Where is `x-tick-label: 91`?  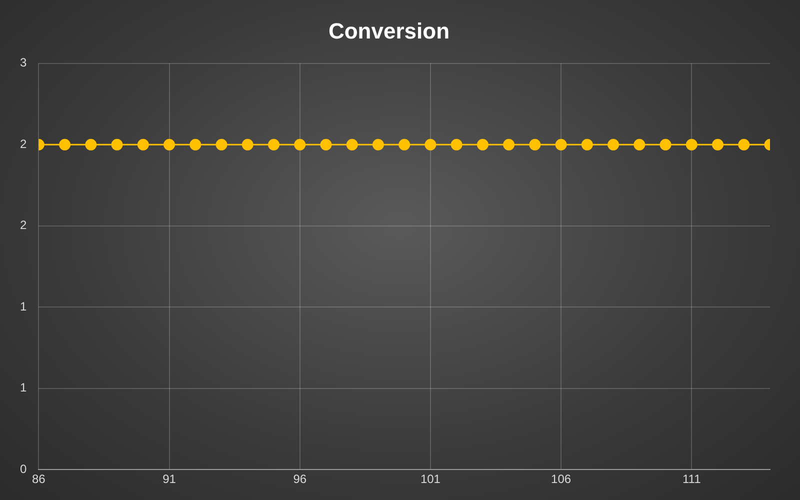
x-tick-label: 91 is located at coordinates (169, 479).